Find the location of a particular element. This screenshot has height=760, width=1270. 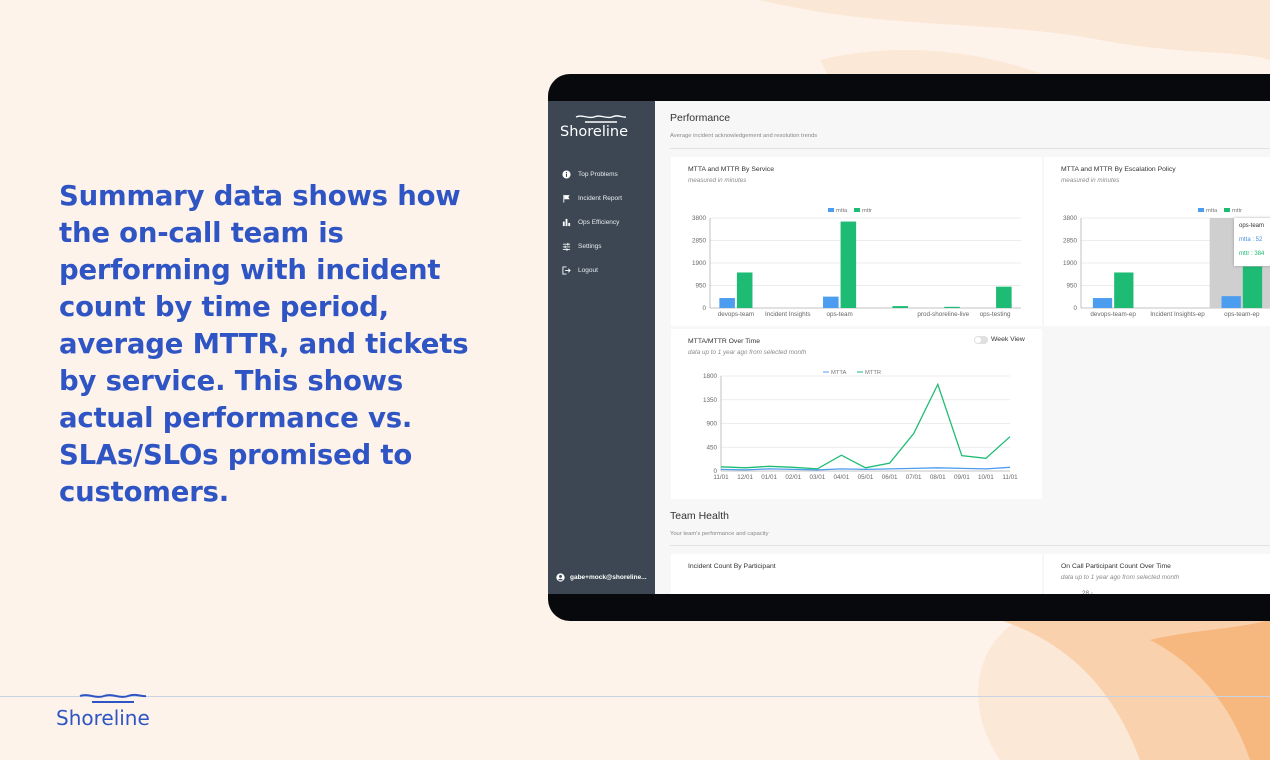

series-line-MTTR is located at coordinates (865, 426).